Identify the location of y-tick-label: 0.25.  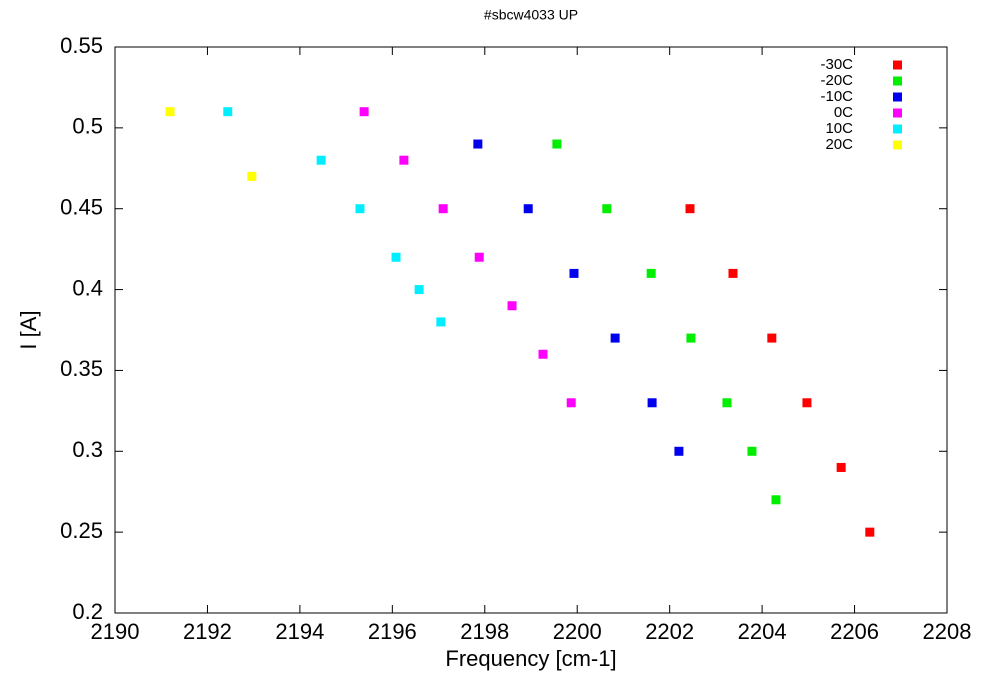
(81, 530).